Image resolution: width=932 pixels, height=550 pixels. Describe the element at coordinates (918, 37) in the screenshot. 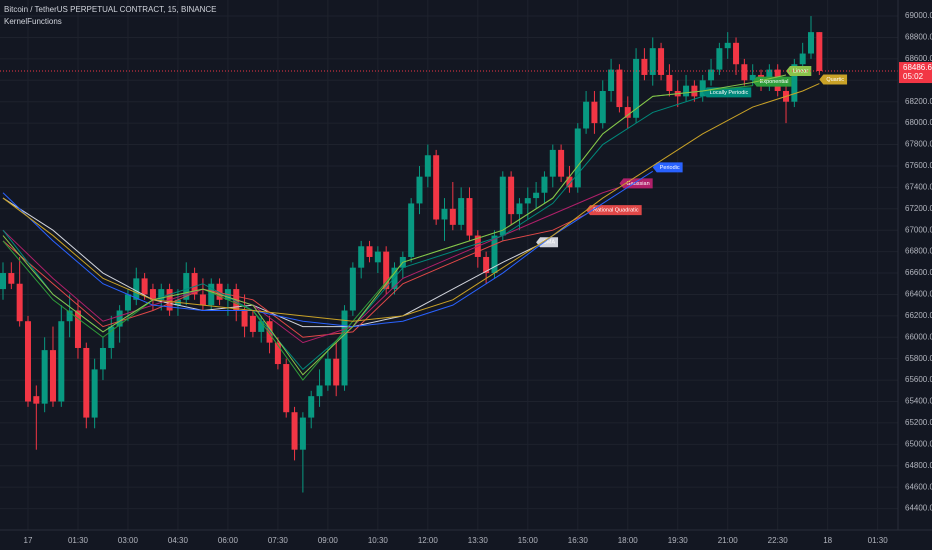

I see `y-tick-label: 68800.0` at that location.